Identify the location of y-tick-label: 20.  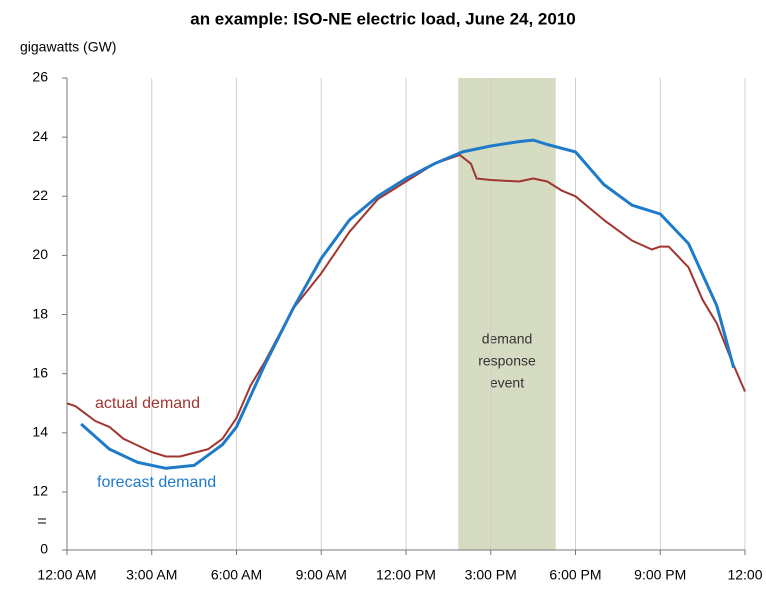
(40, 254).